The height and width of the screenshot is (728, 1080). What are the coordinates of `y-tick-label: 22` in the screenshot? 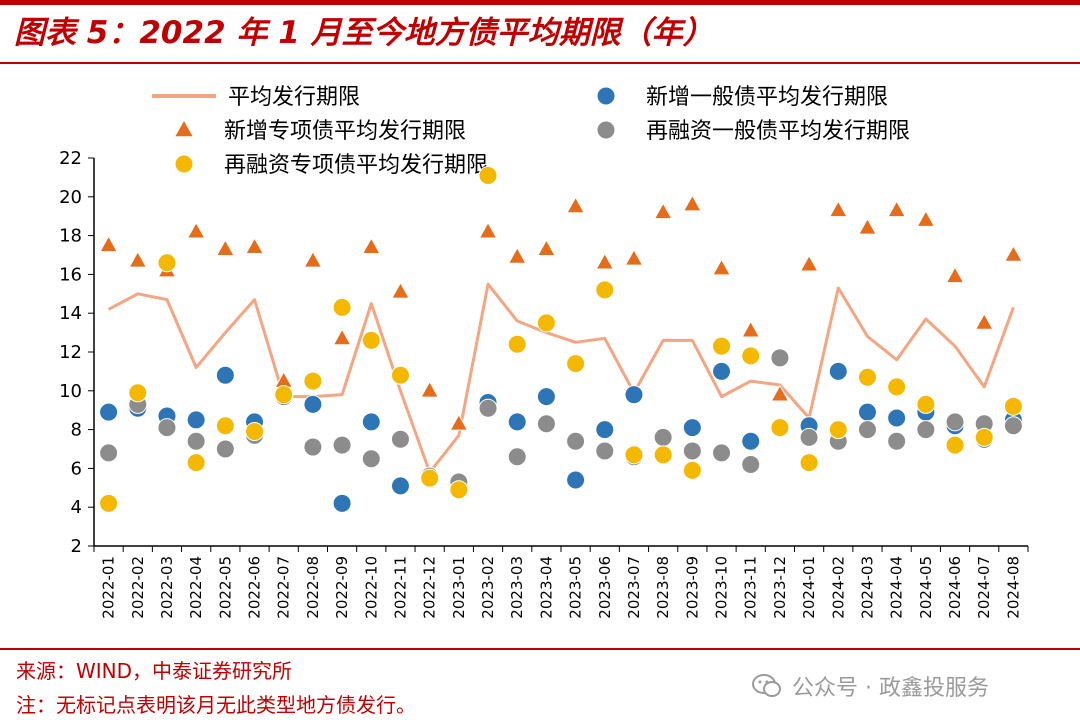 It's located at (70, 158).